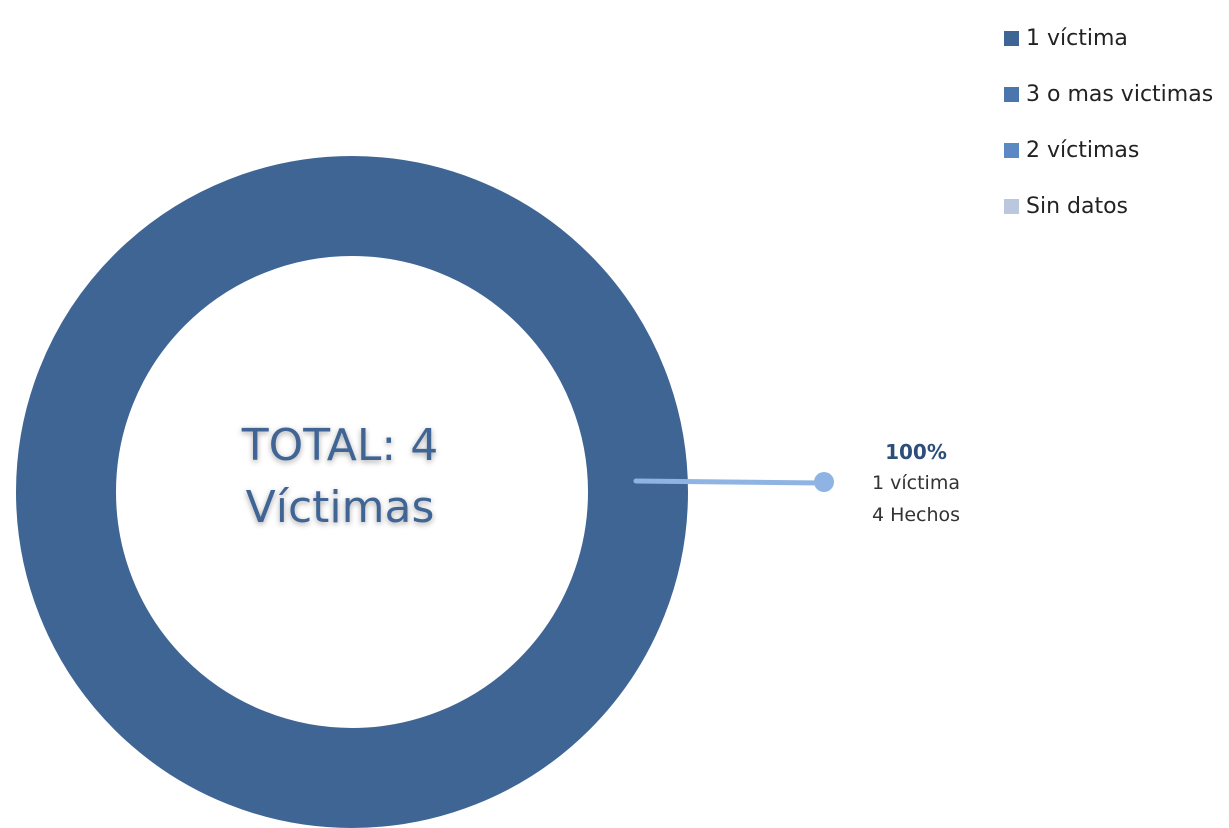  I want to click on legend-item-sin-datos: Sin datos, so click(1115, 206).